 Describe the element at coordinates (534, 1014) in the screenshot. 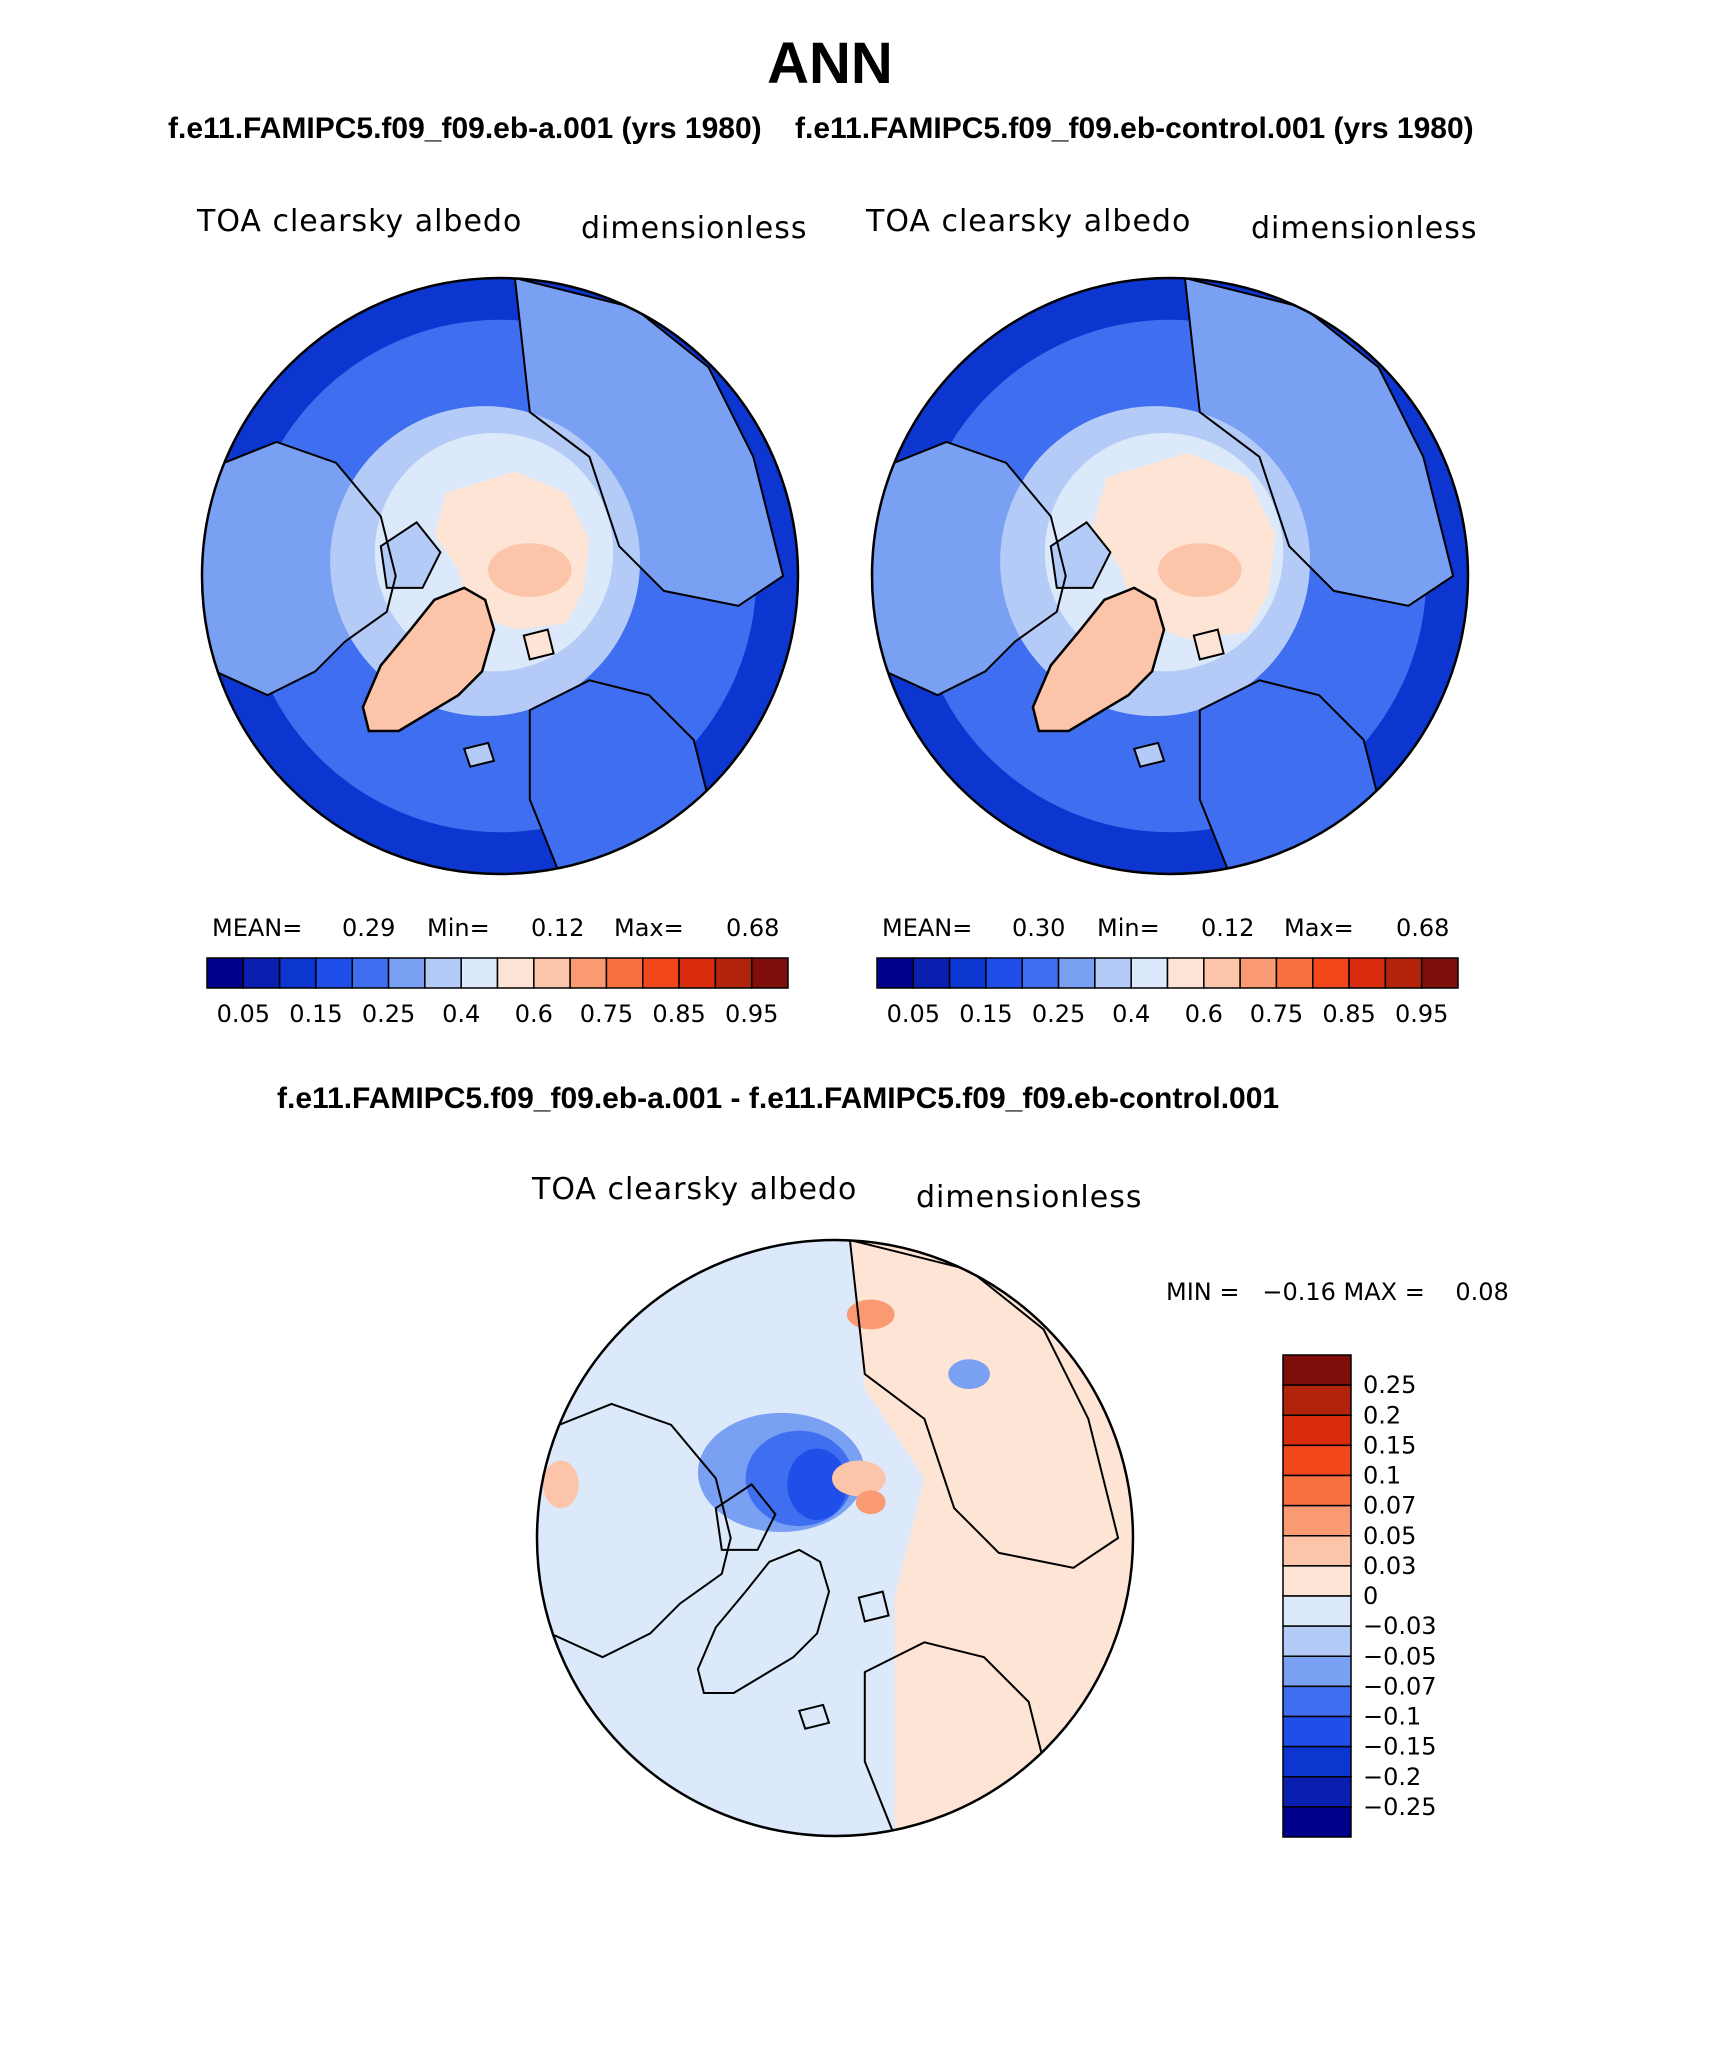

I see `colorbar-tick-label: 0.6` at that location.